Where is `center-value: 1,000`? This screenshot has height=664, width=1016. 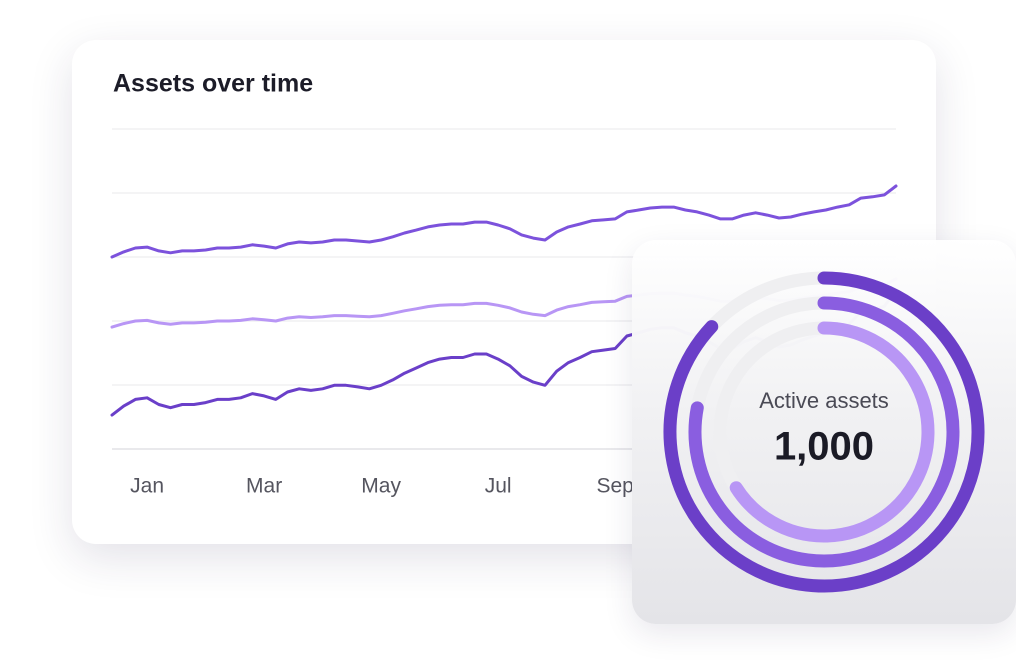
center-value: 1,000 is located at coordinates (824, 447).